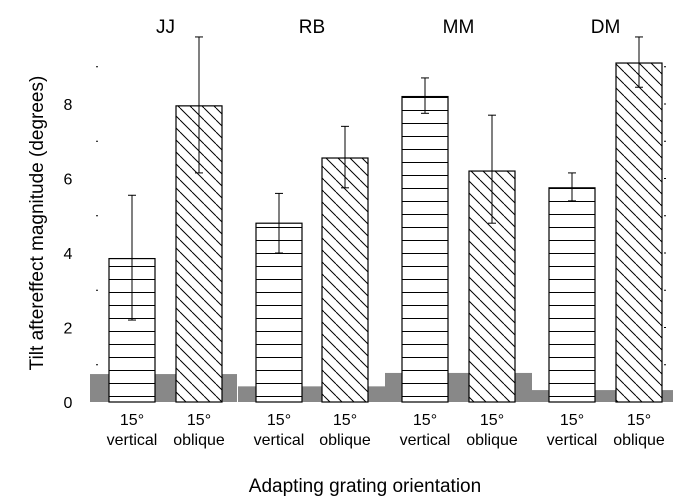 The width and height of the screenshot is (673, 498). What do you see at coordinates (165, 27) in the screenshot?
I see `group-label: JJ` at bounding box center [165, 27].